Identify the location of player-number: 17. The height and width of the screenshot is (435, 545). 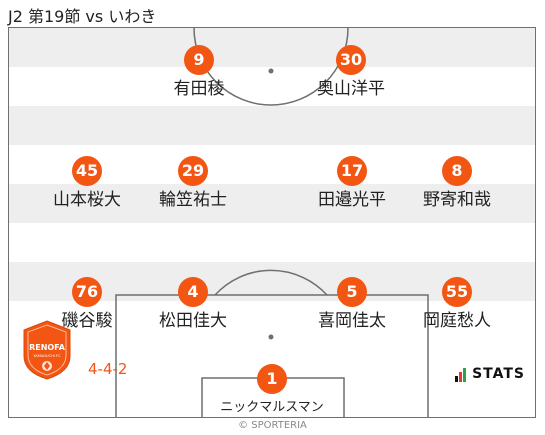
(352, 171).